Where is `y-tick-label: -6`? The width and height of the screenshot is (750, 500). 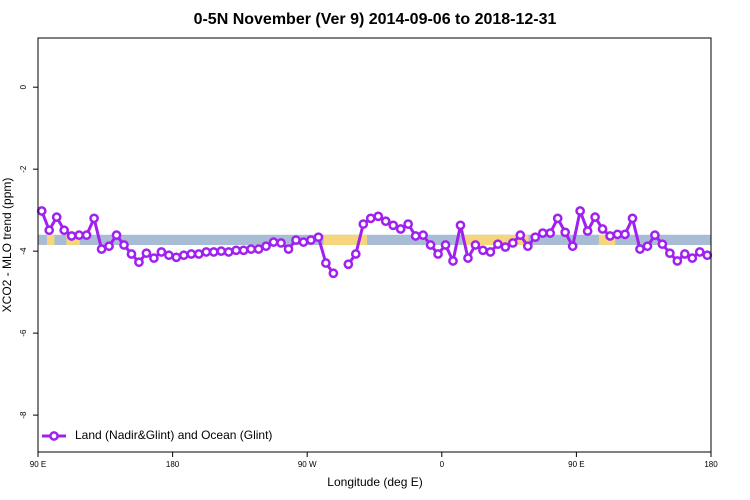 y-tick-label: -6 is located at coordinates (23, 333).